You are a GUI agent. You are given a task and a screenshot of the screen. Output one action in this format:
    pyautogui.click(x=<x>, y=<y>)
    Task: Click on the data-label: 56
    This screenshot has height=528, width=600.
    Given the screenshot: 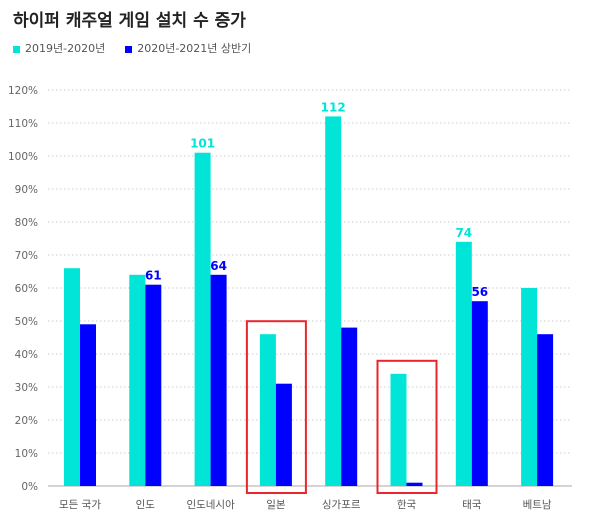 What is the action you would take?
    pyautogui.click(x=479, y=292)
    